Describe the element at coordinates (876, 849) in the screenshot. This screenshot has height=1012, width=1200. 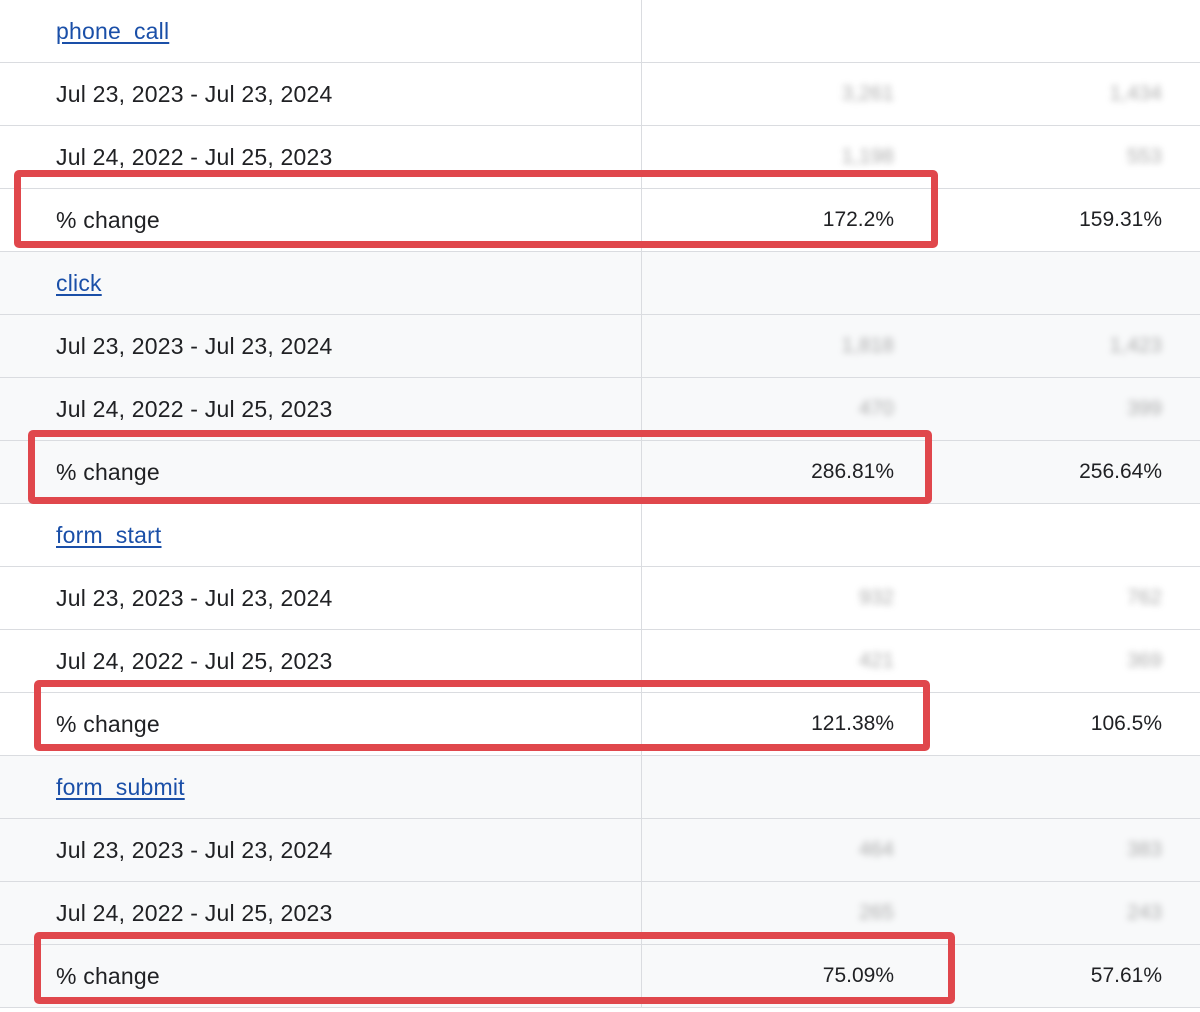
I see `metric-value-1: 464` at that location.